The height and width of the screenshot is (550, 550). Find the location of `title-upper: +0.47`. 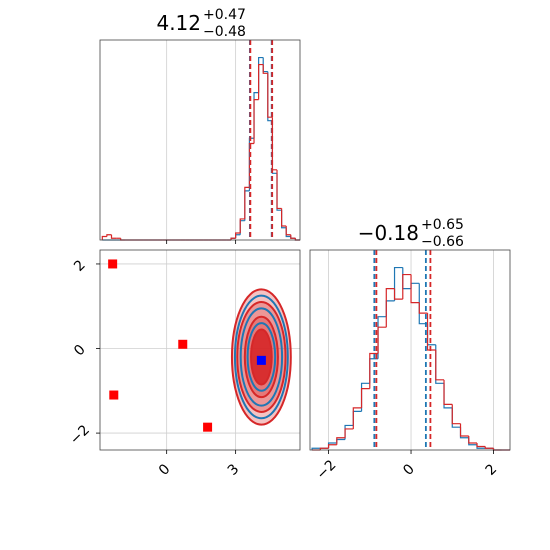

title-upper: +0.47 is located at coordinates (224, 15).